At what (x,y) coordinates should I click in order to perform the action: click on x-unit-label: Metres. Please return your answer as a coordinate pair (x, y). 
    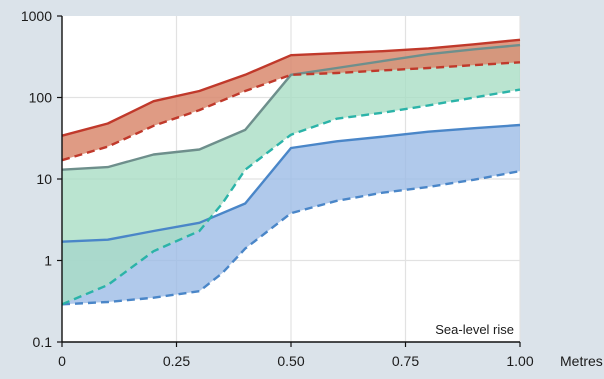
    Looking at the image, I should click on (581, 361).